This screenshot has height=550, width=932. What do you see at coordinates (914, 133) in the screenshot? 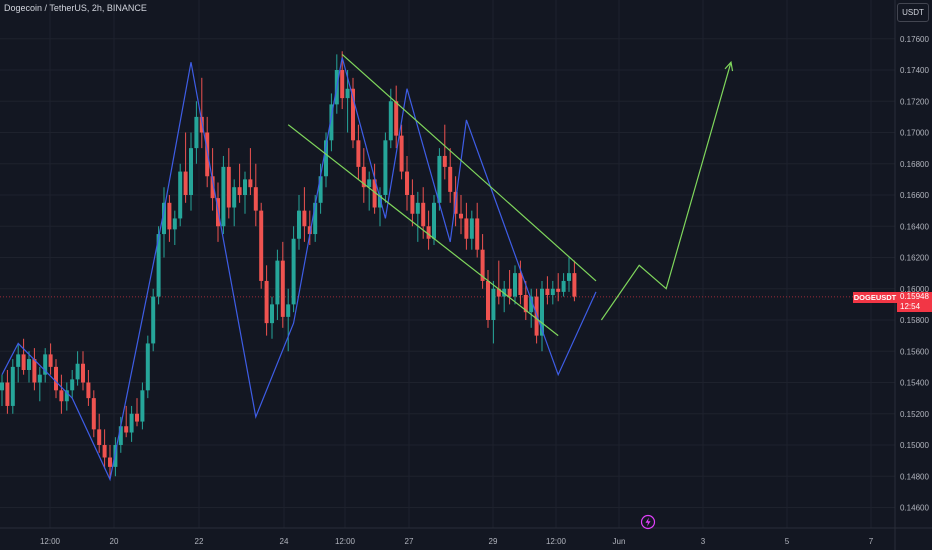
I see `y-tick-label: 0.17000` at bounding box center [914, 133].